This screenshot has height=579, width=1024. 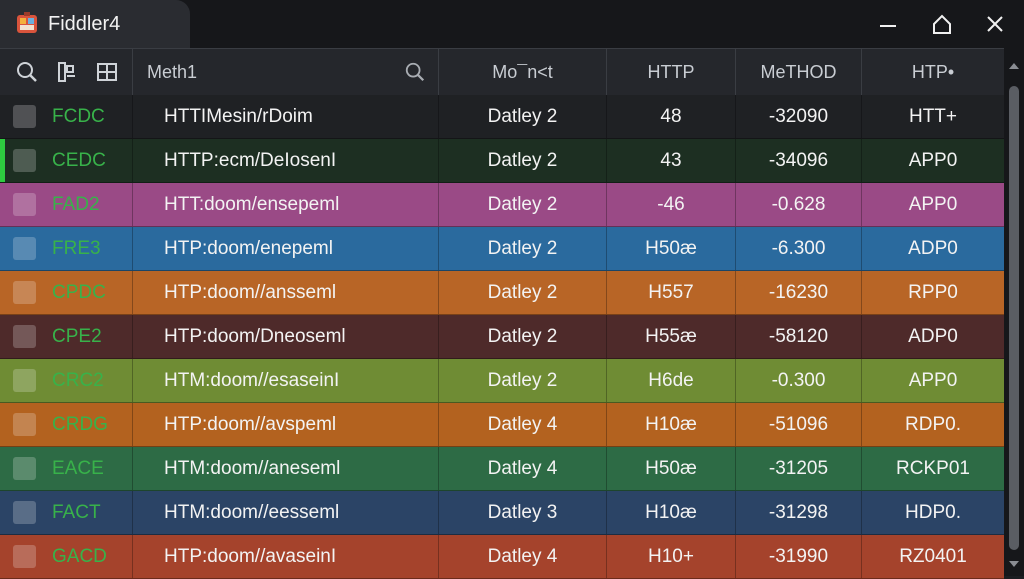 I want to click on session-url: HTTIMesin/rDoim, so click(x=285, y=116).